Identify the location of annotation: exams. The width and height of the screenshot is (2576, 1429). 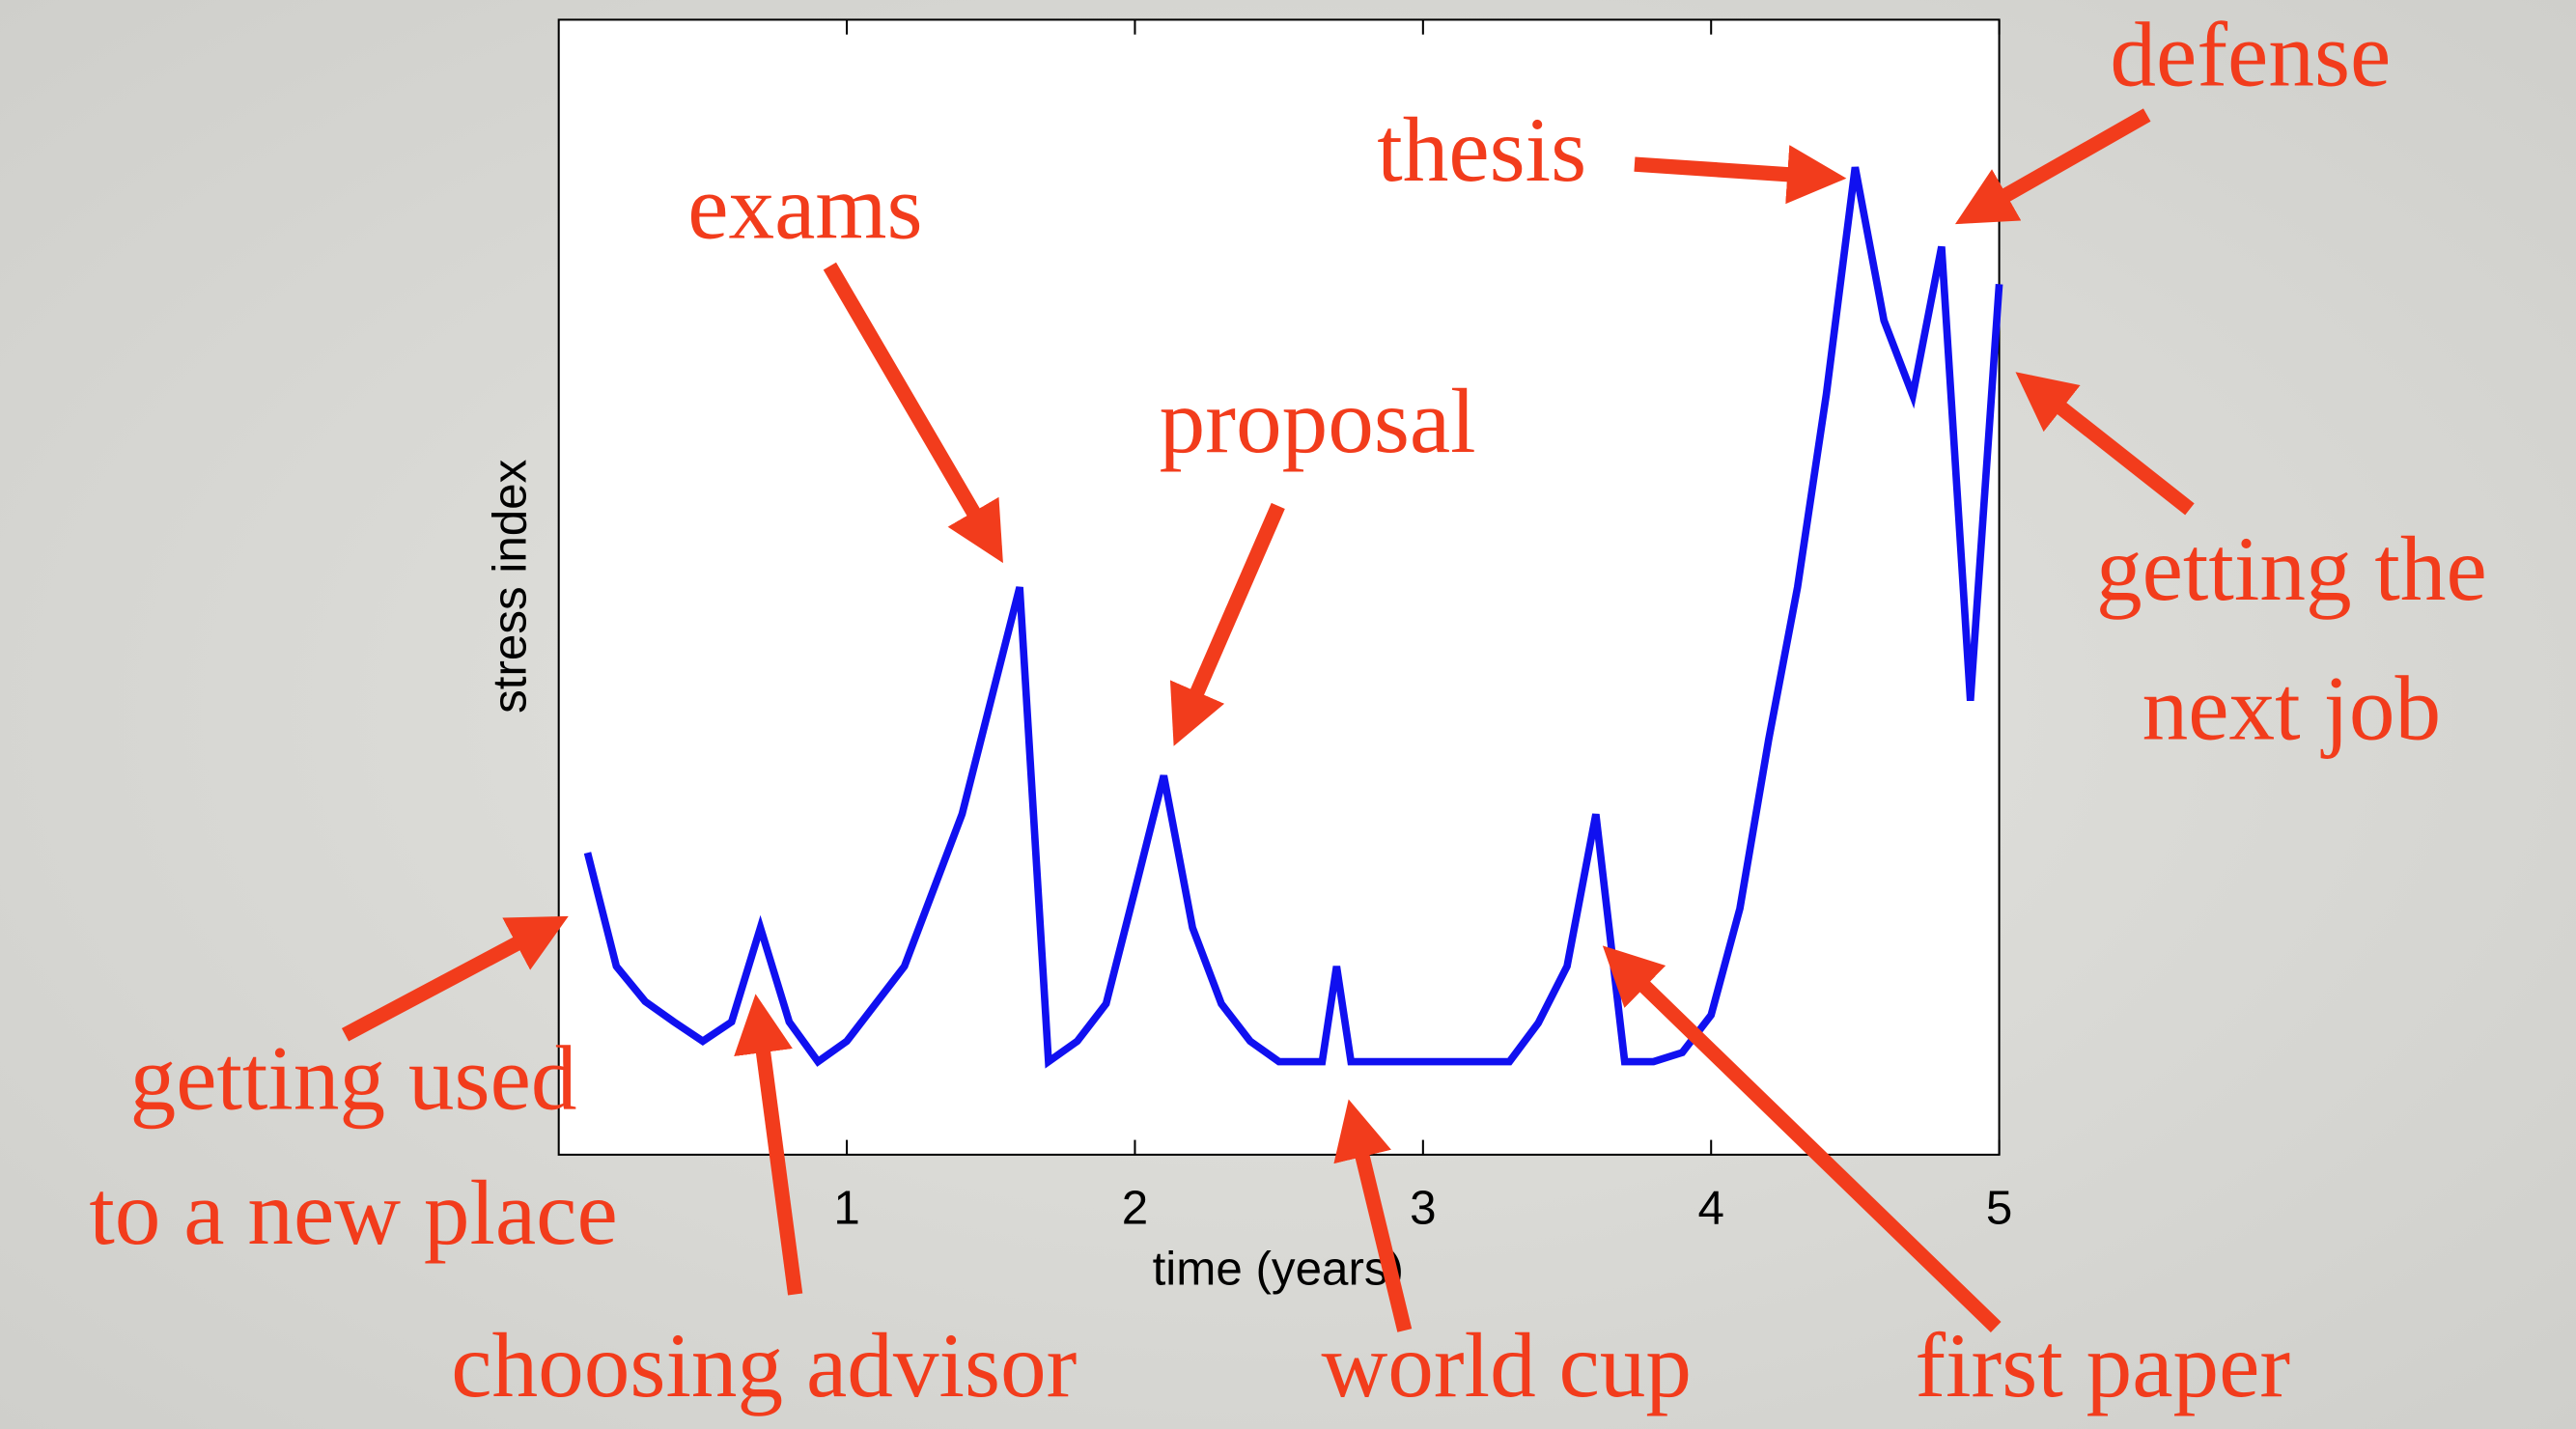
(805, 207).